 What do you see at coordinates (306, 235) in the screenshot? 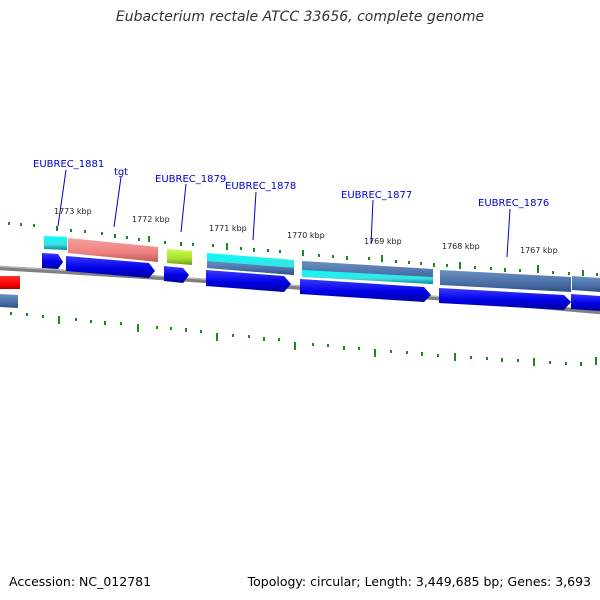
I see `scale-label: 1770 kbp` at bounding box center [306, 235].